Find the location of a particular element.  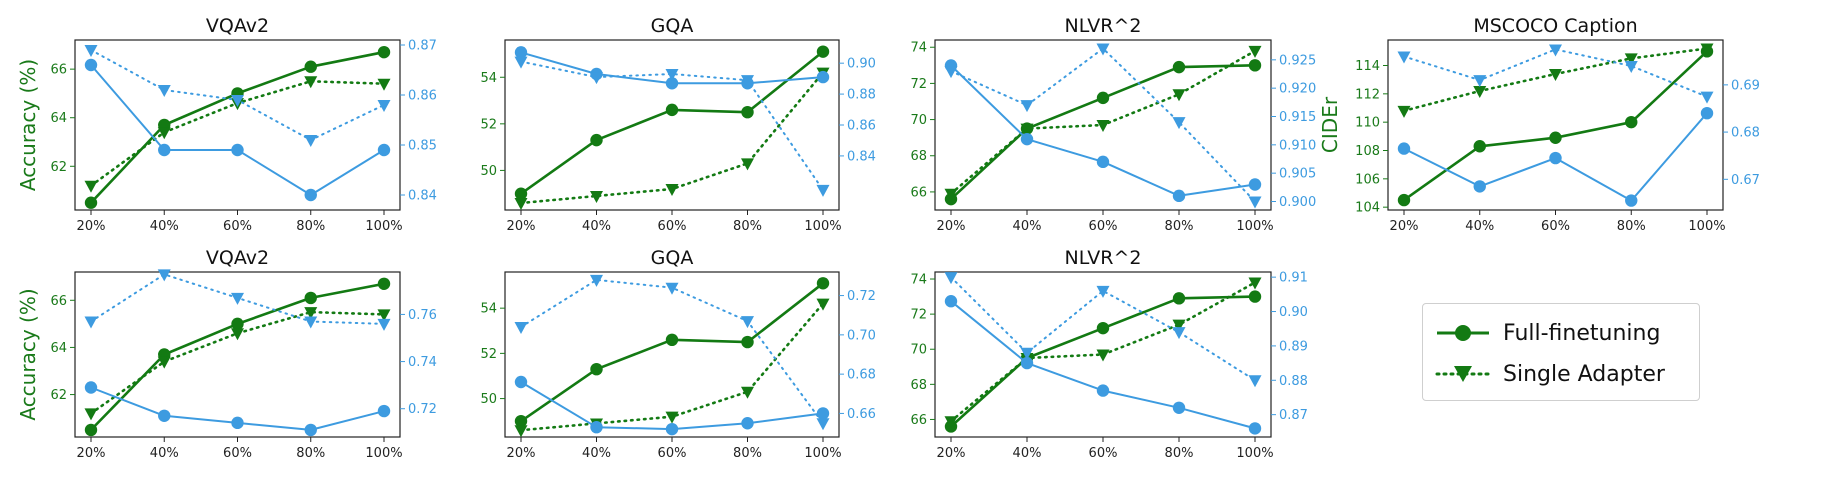

series-line-full-finetuning-right is located at coordinates (1103, 365).